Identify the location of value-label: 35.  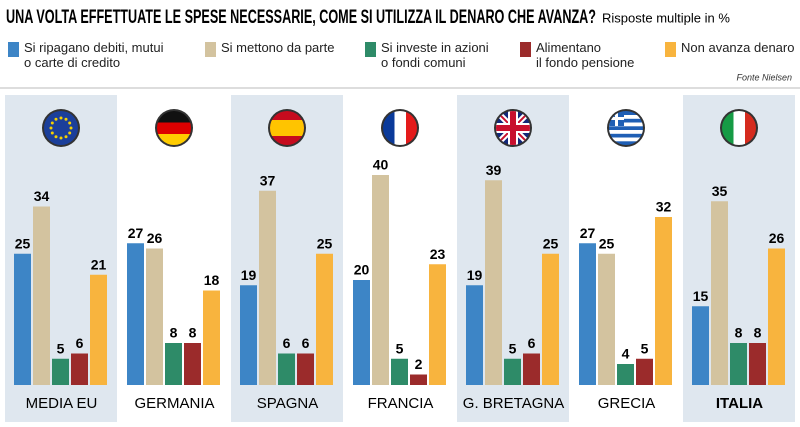
(720, 191).